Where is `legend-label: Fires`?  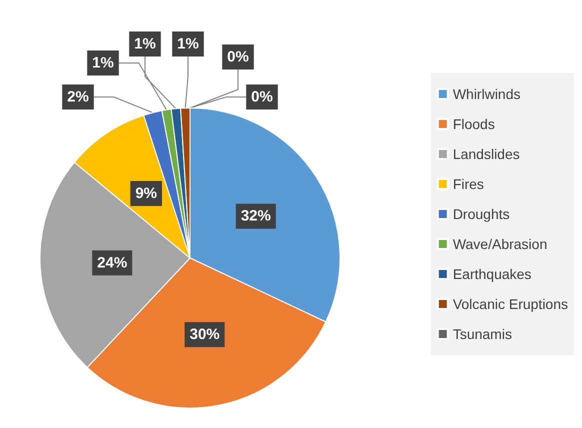
legend-label: Fires is located at coordinates (468, 184).